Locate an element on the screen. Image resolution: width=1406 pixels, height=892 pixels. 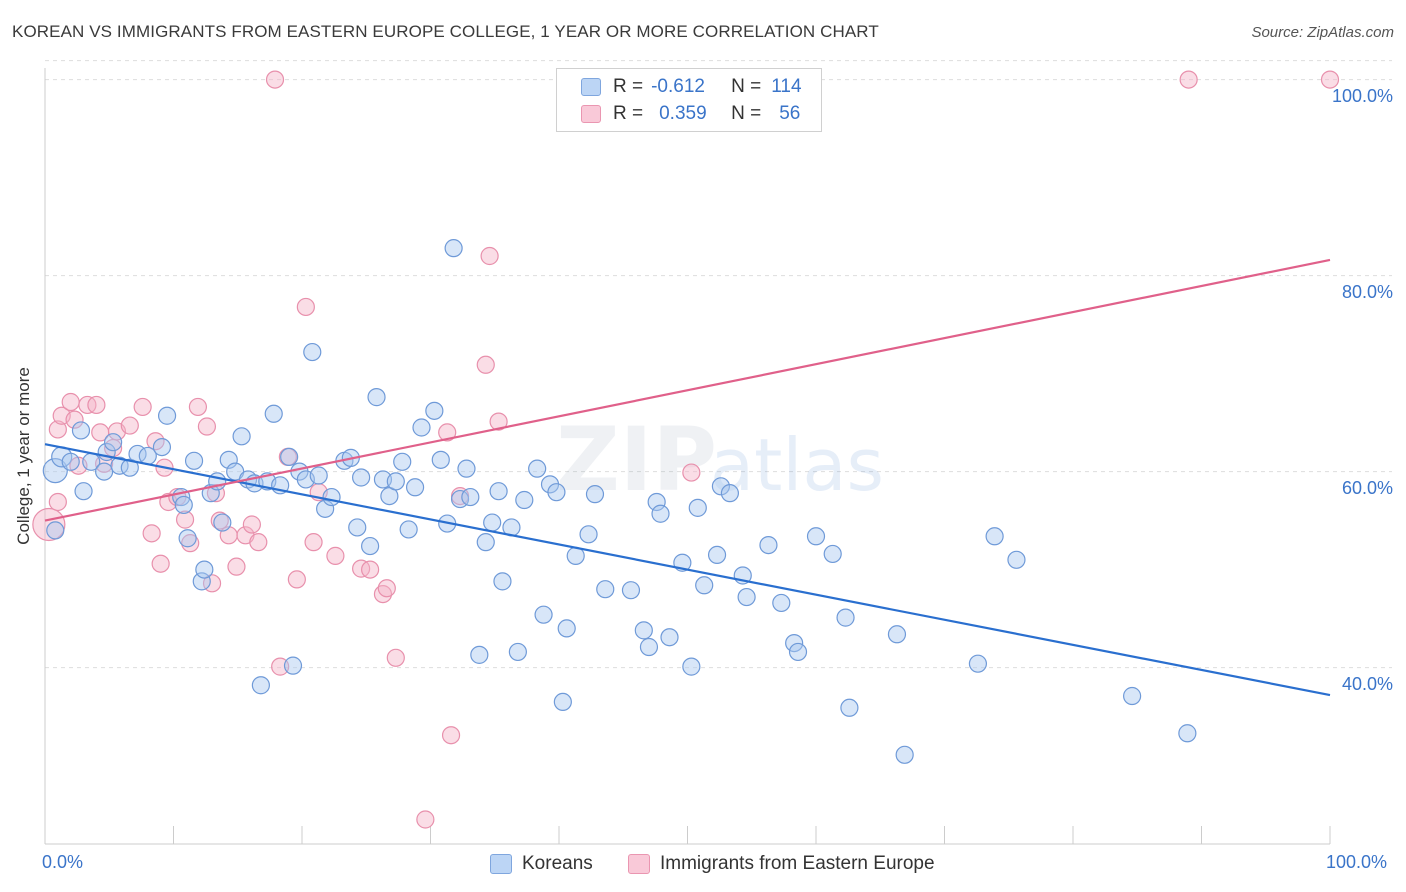
legend-n-label: N = is located at coordinates (746, 86).